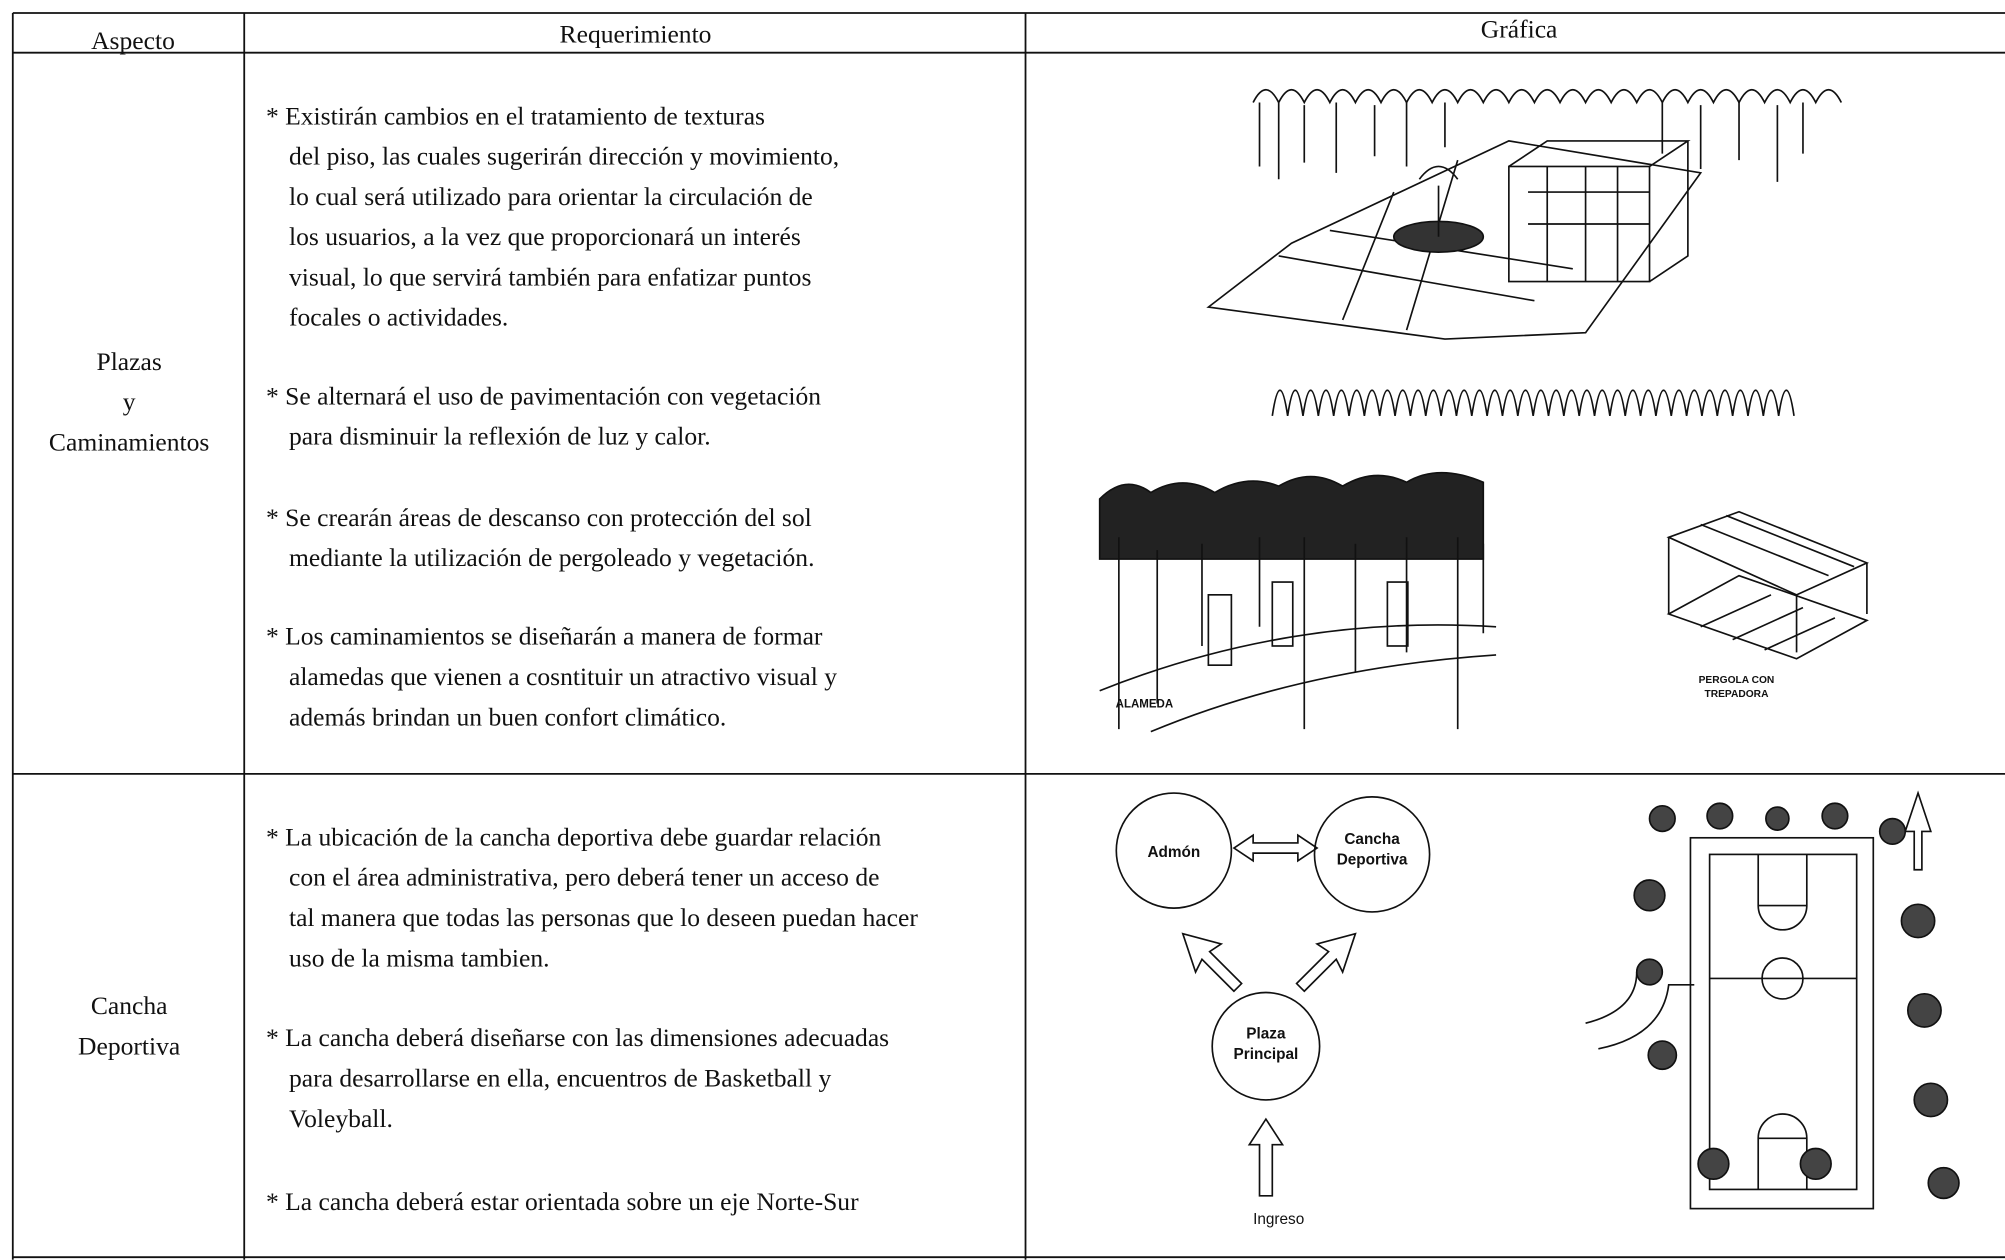  Describe the element at coordinates (129, 1005) in the screenshot. I see `aspect-text: Cancha` at that location.